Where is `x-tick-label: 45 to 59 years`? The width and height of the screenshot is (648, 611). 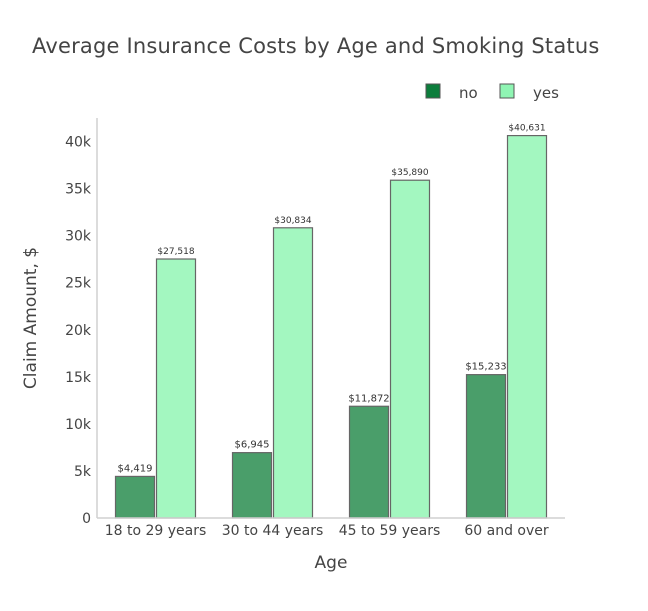 x-tick-label: 45 to 59 years is located at coordinates (390, 531).